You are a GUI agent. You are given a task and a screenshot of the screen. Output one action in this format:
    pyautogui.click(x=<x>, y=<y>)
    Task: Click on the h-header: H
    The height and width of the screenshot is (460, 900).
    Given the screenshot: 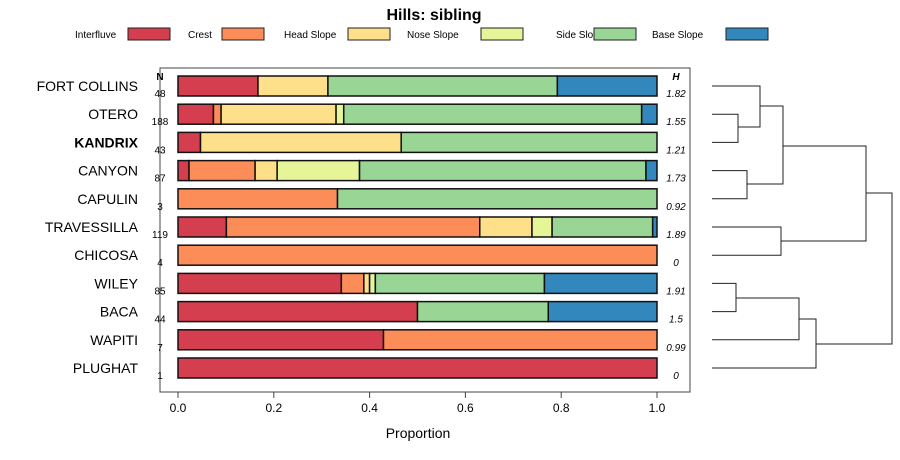 What is the action you would take?
    pyautogui.click(x=676, y=77)
    